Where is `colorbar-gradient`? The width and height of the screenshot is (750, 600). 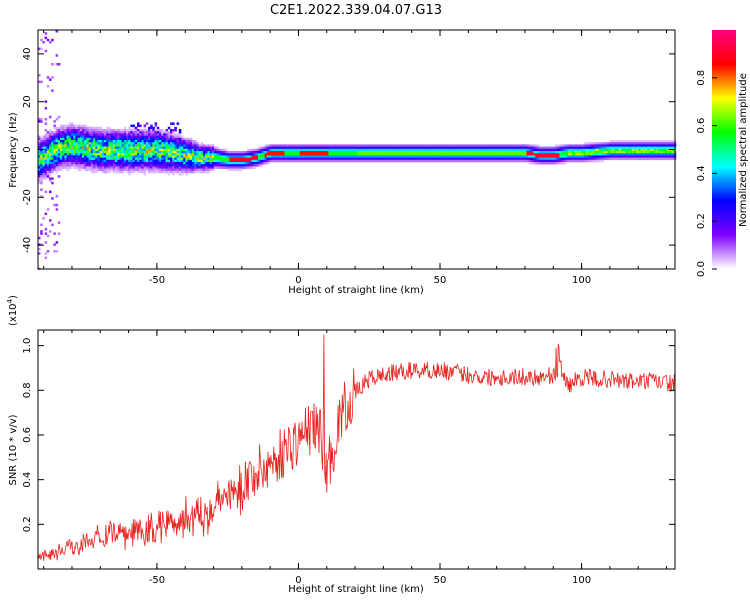
colorbar-gradient is located at coordinates (724, 149).